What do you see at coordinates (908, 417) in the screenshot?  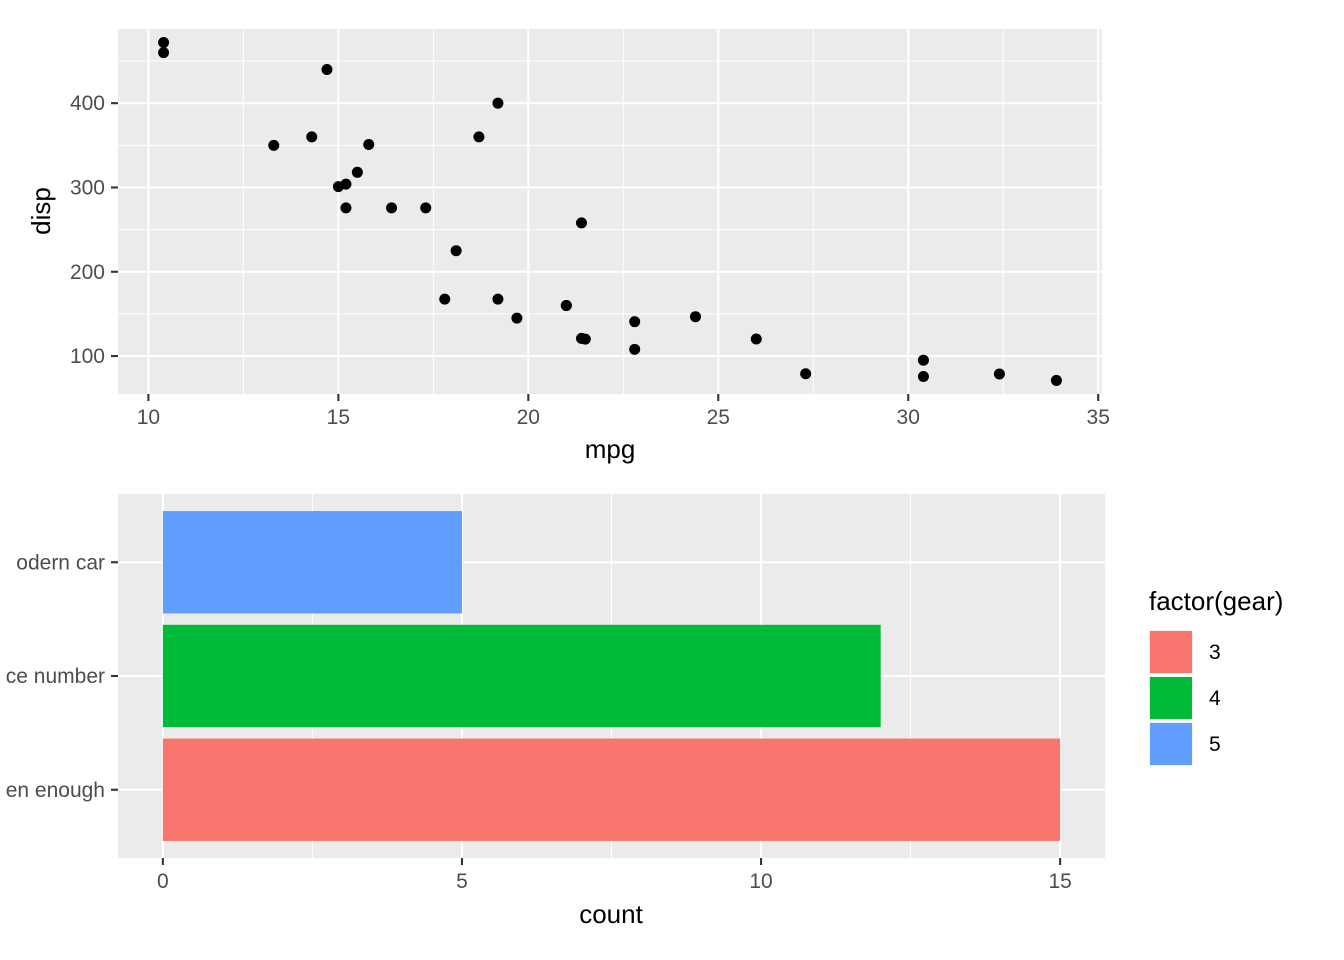 I see `scatter-x-tick-label: 30` at bounding box center [908, 417].